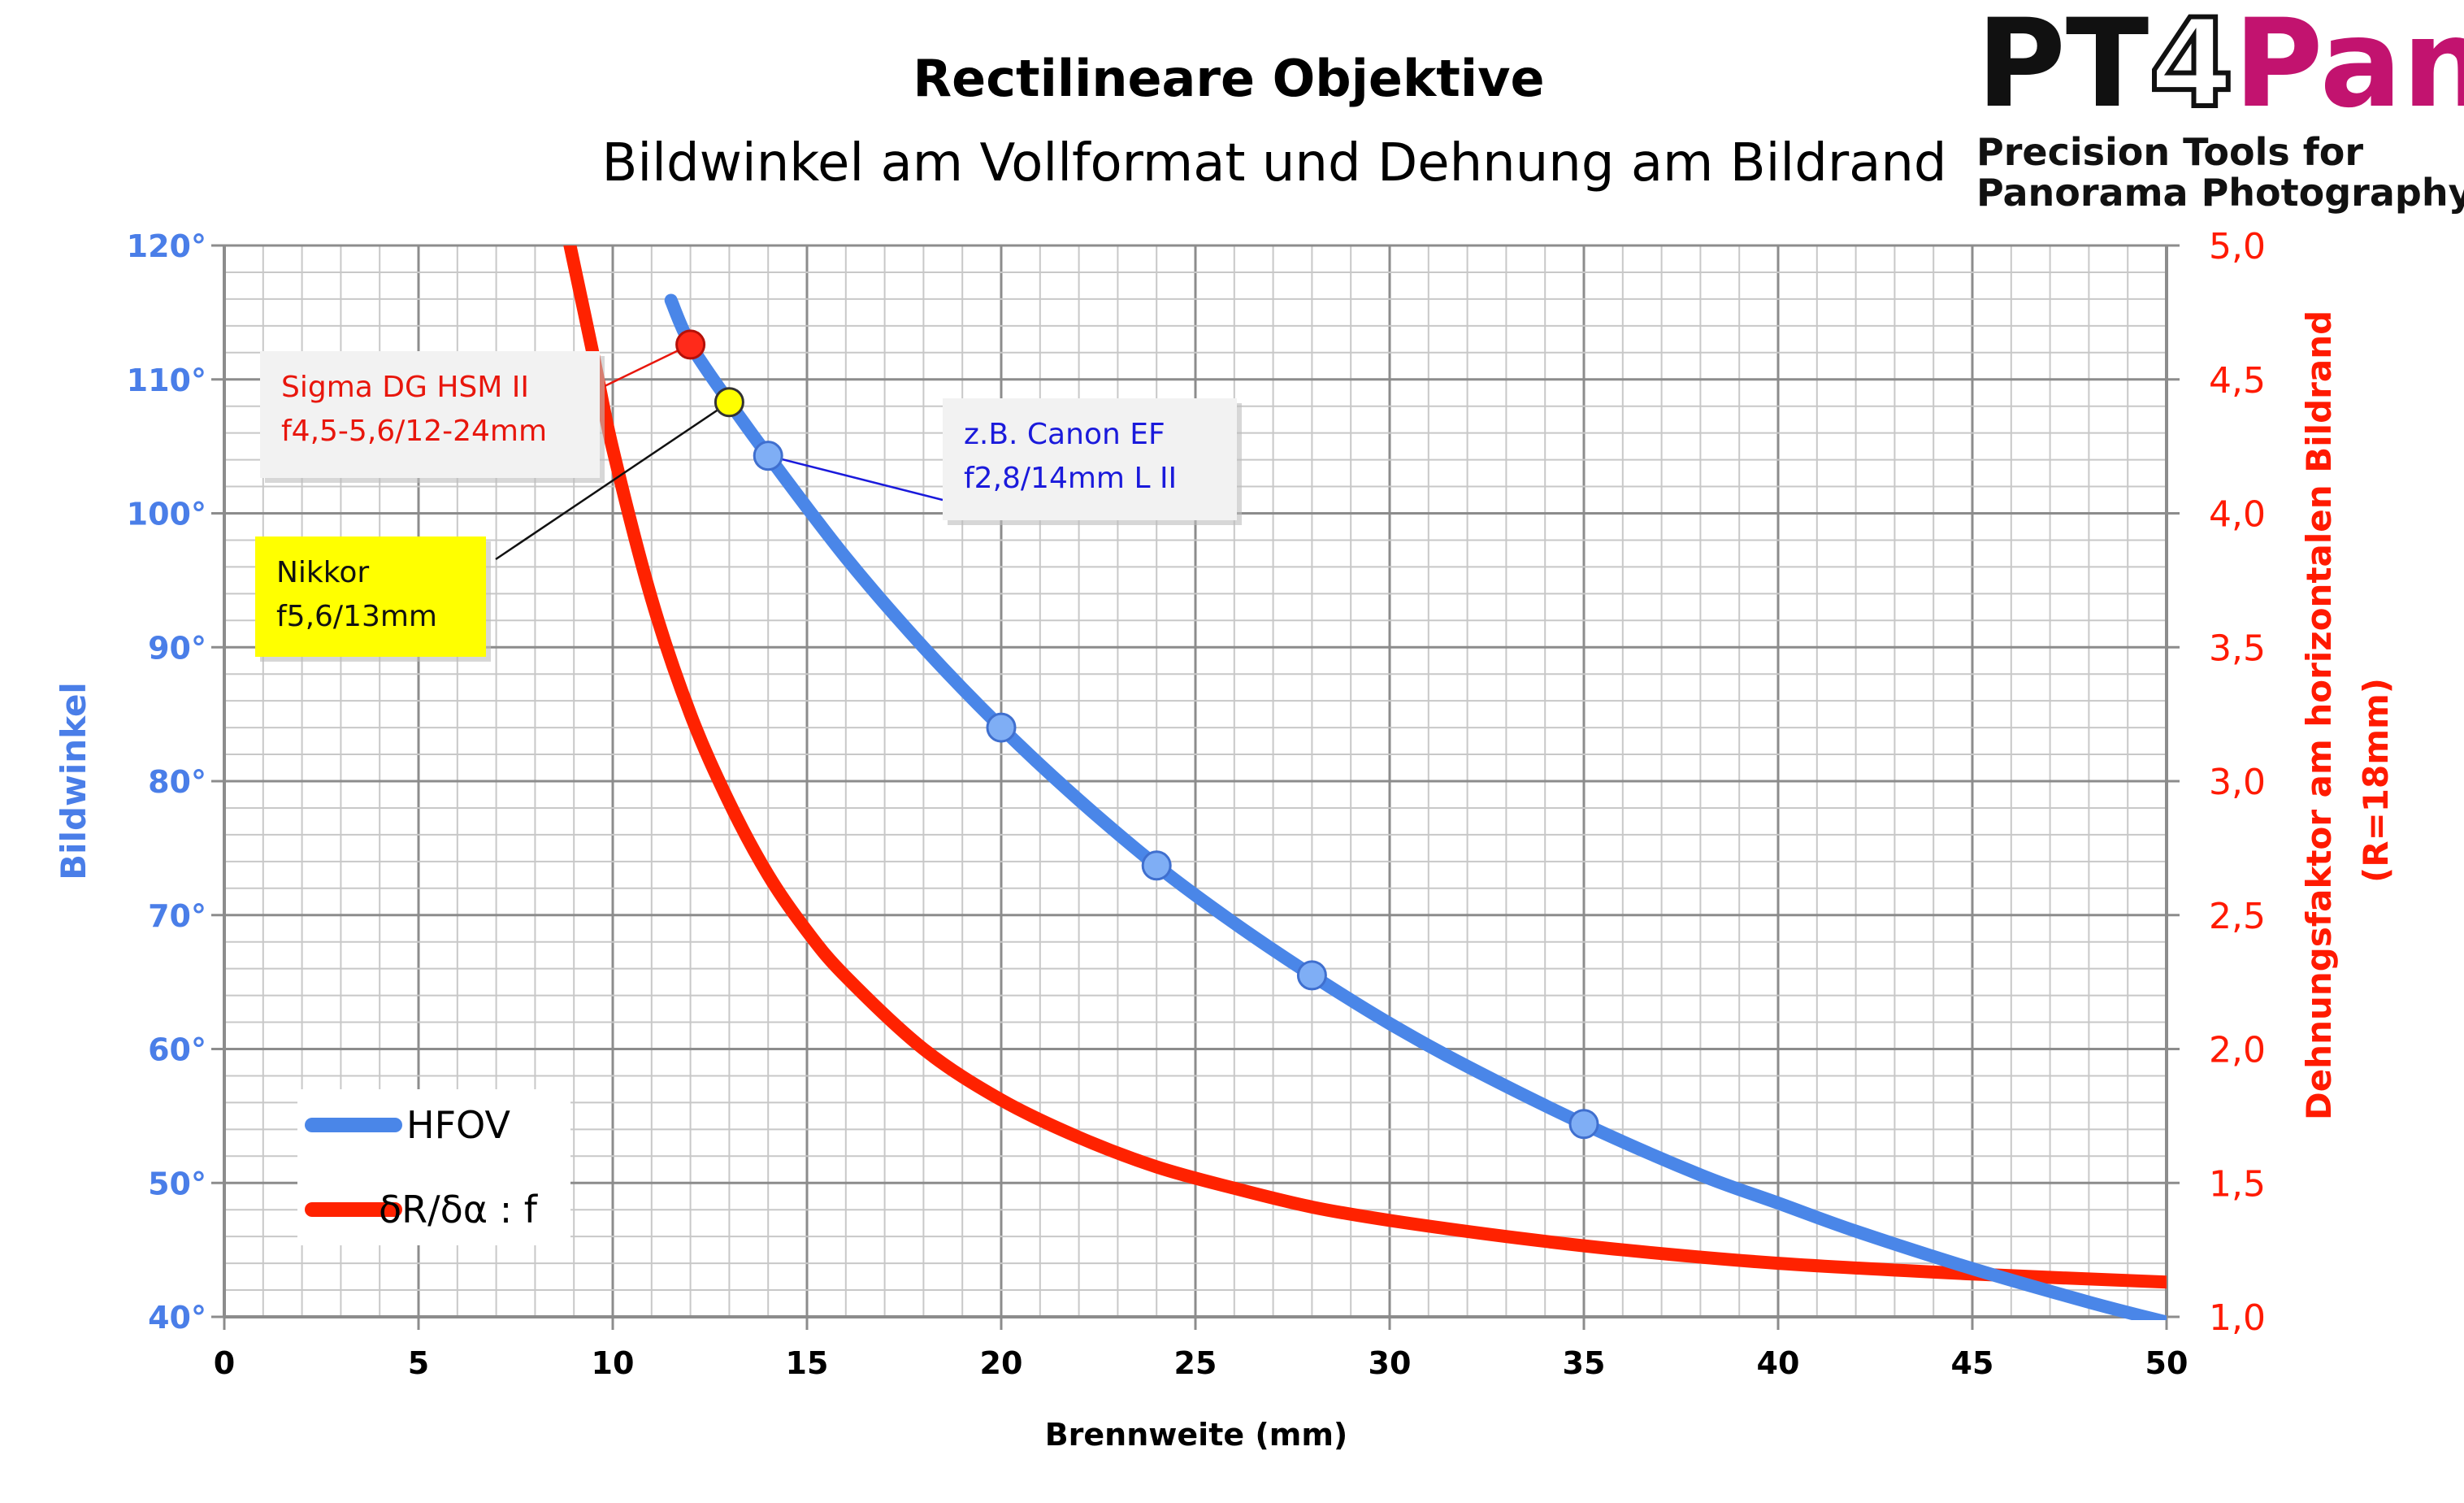 The height and width of the screenshot is (1503, 2464). Describe the element at coordinates (1390, 1363) in the screenshot. I see `x-tick-label: 30` at that location.